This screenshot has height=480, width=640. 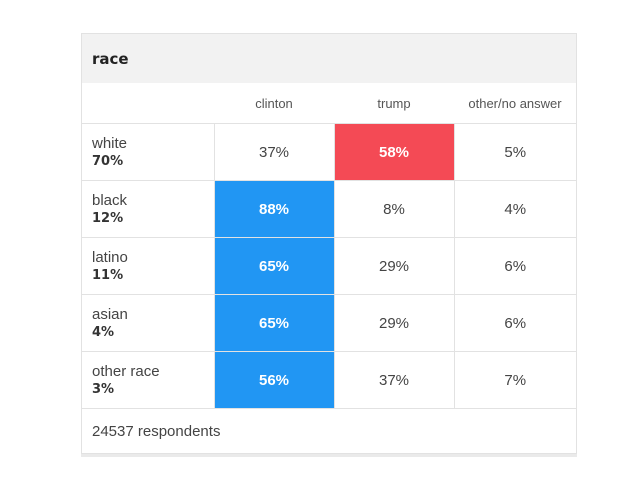 What do you see at coordinates (108, 275) in the screenshot?
I see `group-share: 11%` at bounding box center [108, 275].